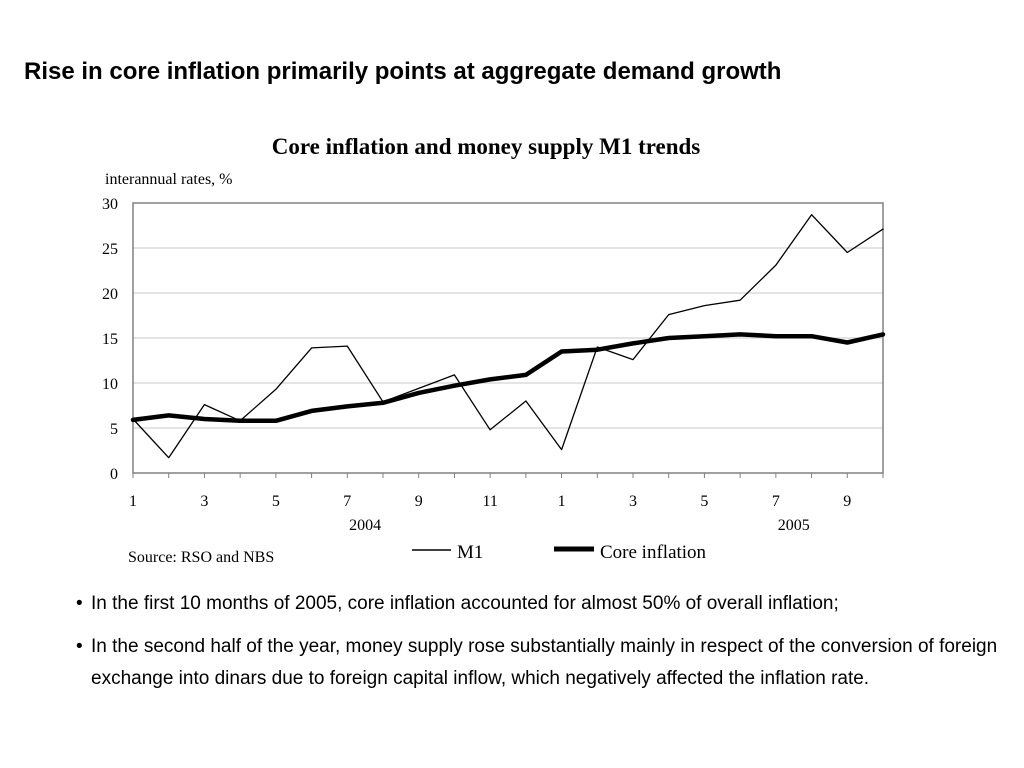 This screenshot has height=768, width=1024. Describe the element at coordinates (653, 552) in the screenshot. I see `legend-label-core-inflation: Core inflation` at that location.